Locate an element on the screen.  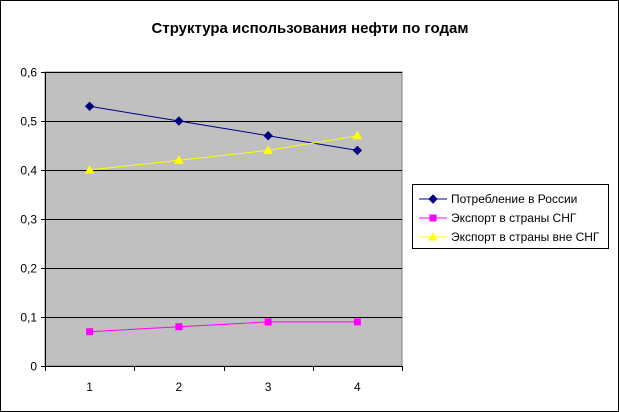
legend-swatch-diamond is located at coordinates (433, 198).